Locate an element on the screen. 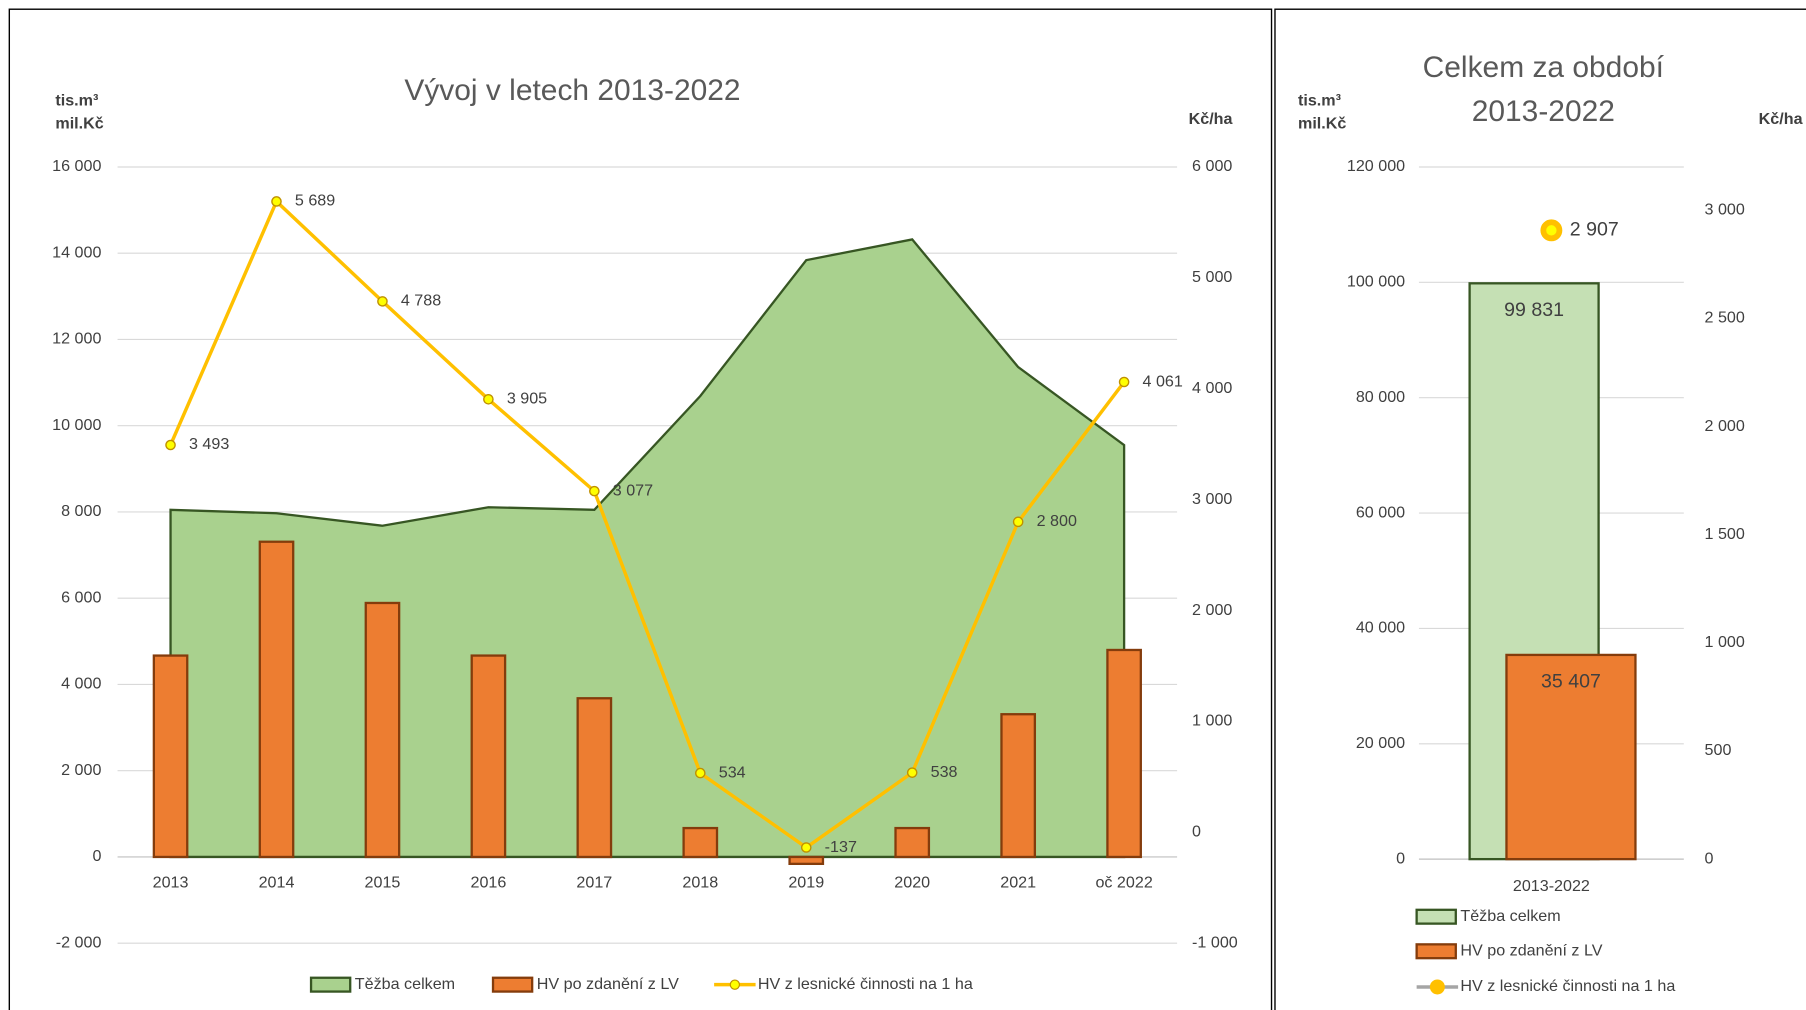  x-tick-label: 2021 is located at coordinates (1018, 883).